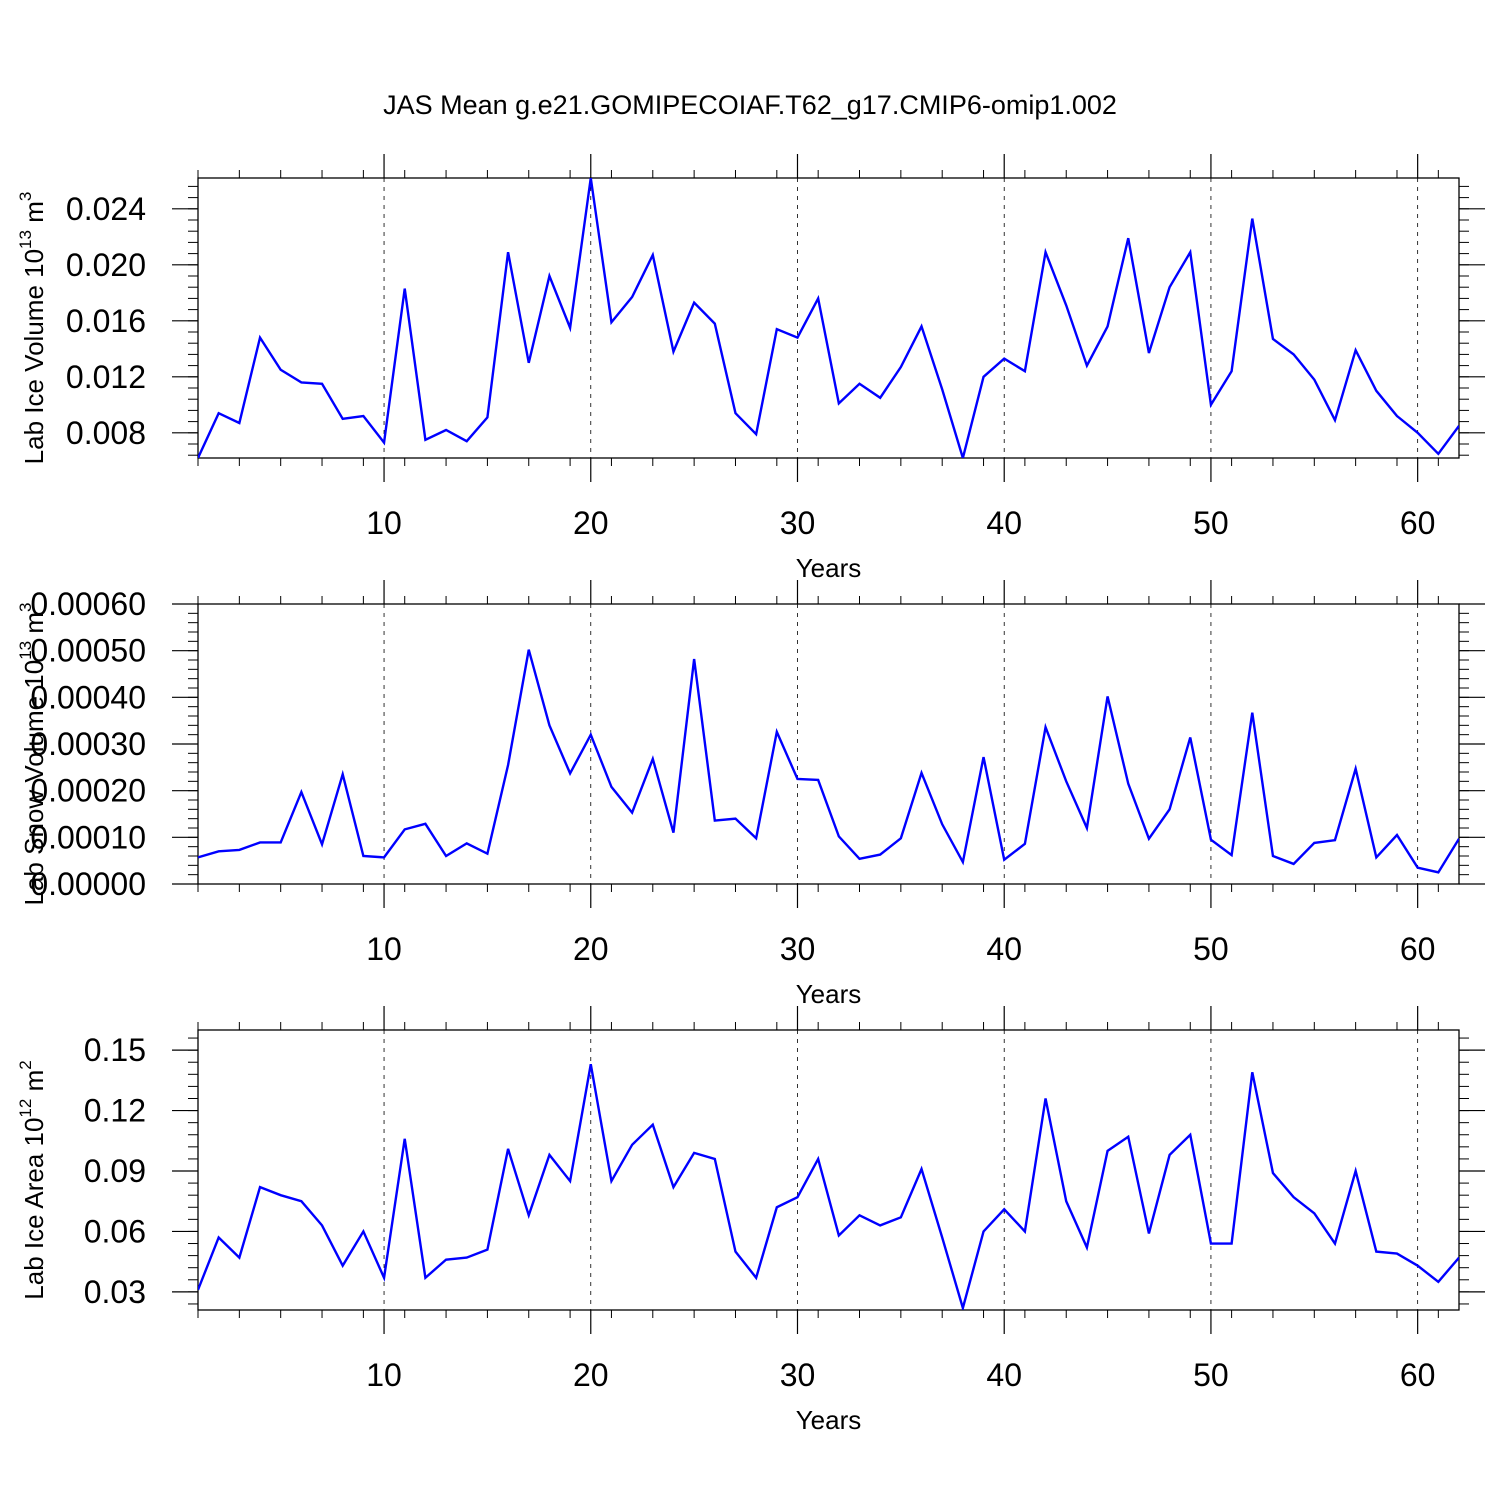 The height and width of the screenshot is (1500, 1500). I want to click on y-tick-label: 0.12, so click(115, 1111).